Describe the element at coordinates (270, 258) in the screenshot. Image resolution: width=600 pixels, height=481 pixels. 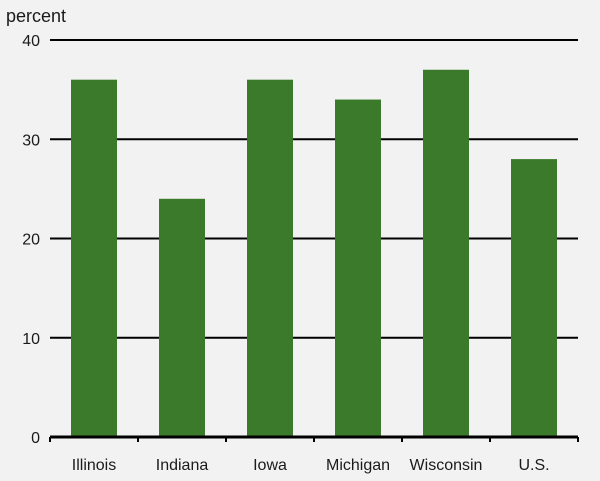
I see `bar-iowa` at that location.